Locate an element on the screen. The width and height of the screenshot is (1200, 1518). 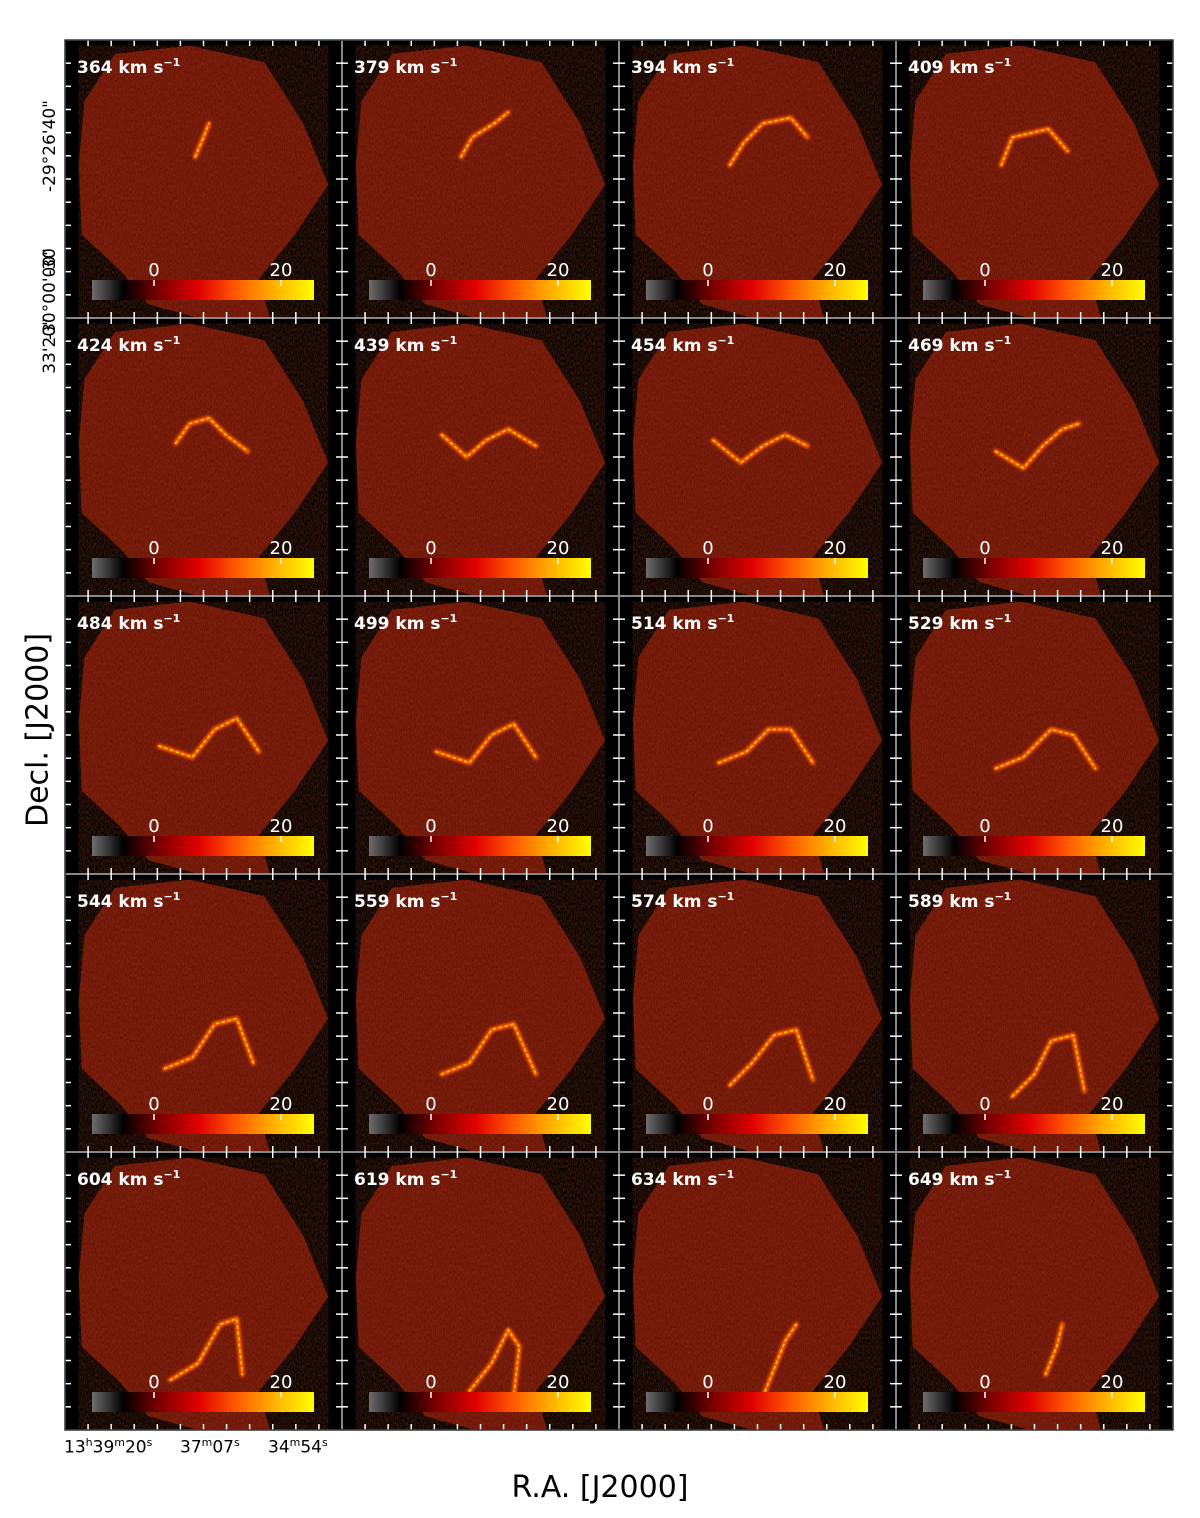
velocity-label: 484 km s−1 is located at coordinates (128, 623).